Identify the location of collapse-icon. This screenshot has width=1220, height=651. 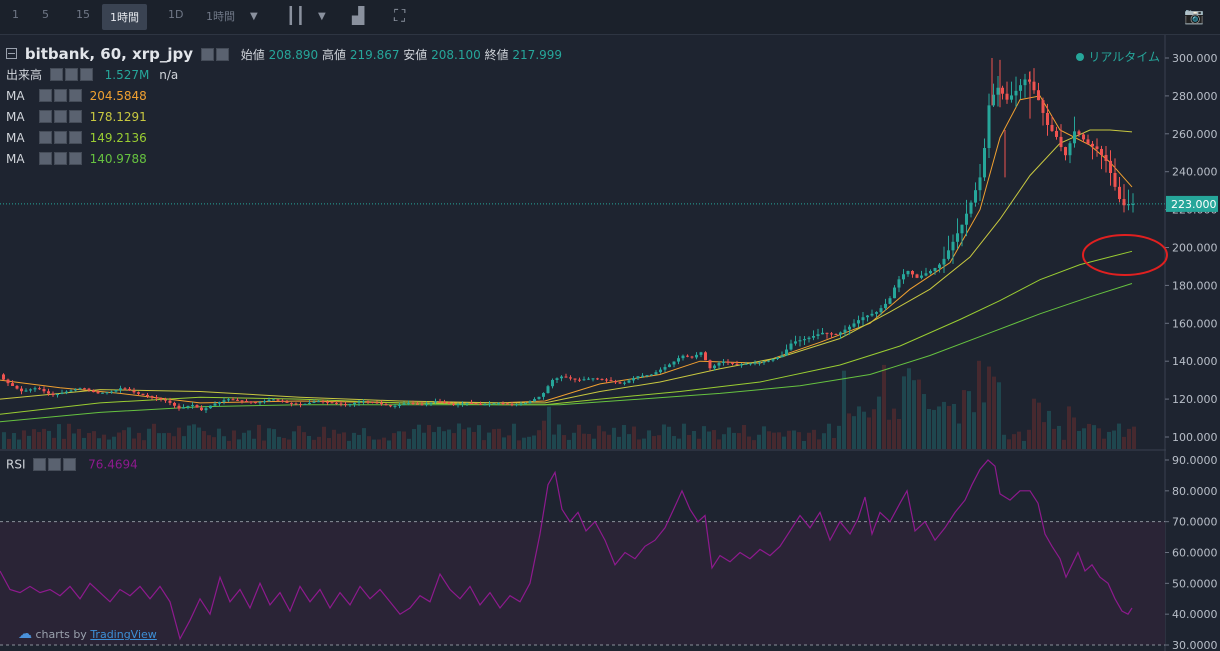
(11, 53).